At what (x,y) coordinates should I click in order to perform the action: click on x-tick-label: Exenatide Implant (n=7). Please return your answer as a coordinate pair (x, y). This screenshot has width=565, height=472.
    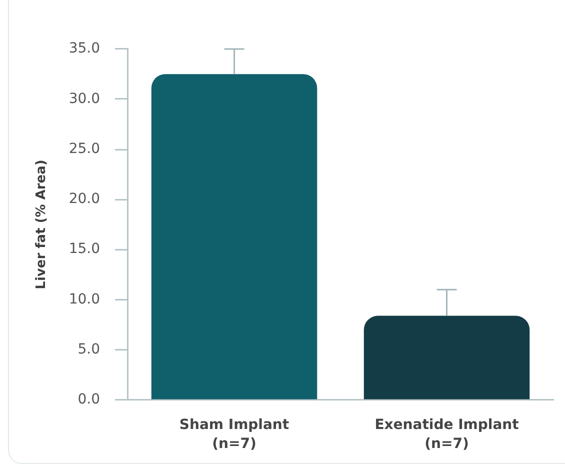
    Looking at the image, I should click on (447, 434).